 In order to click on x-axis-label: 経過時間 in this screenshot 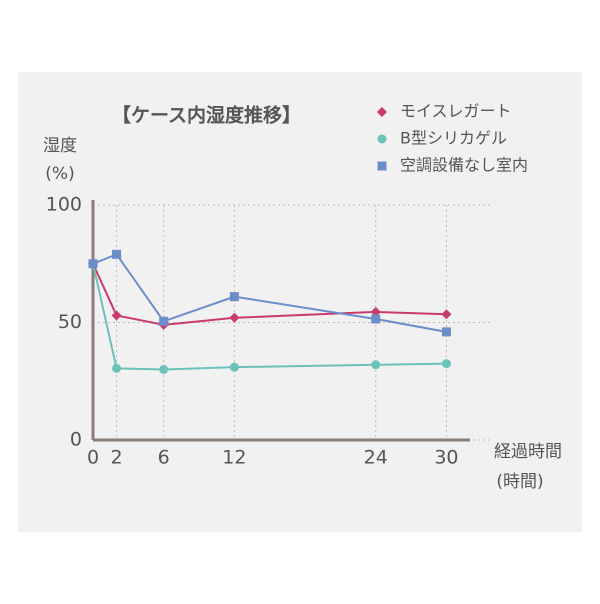, I will do `click(528, 452)`.